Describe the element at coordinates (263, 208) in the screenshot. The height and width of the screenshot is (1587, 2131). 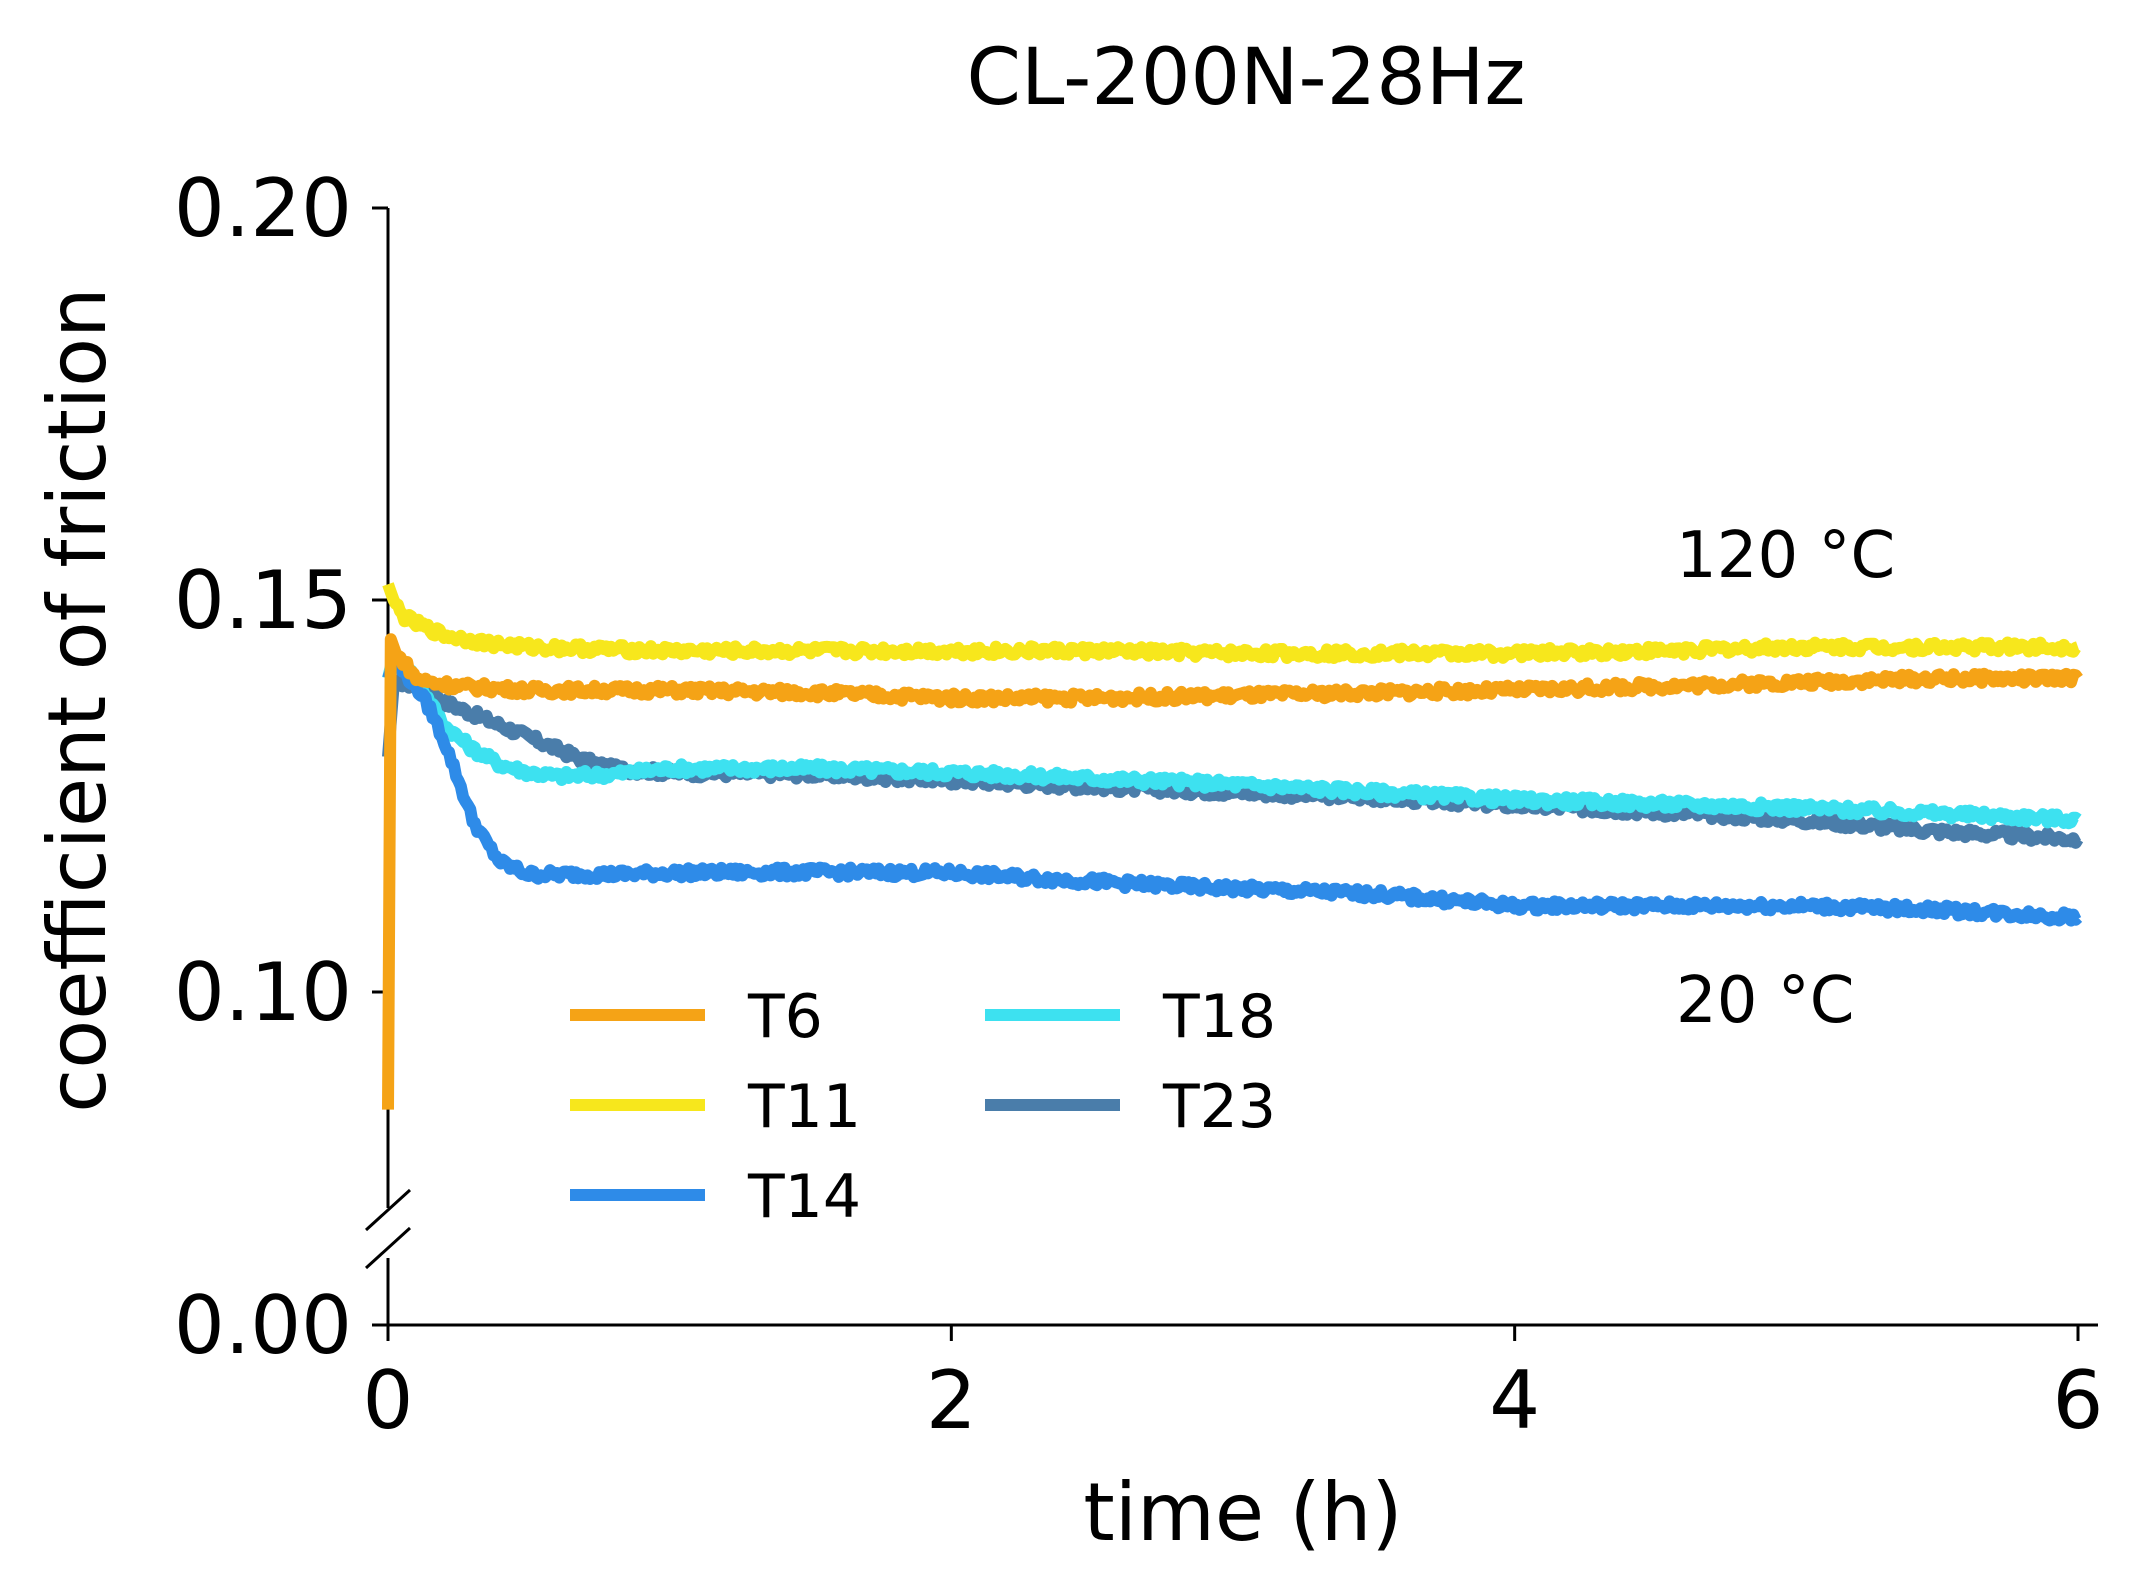
I see `y-tick-label: 0.20` at that location.